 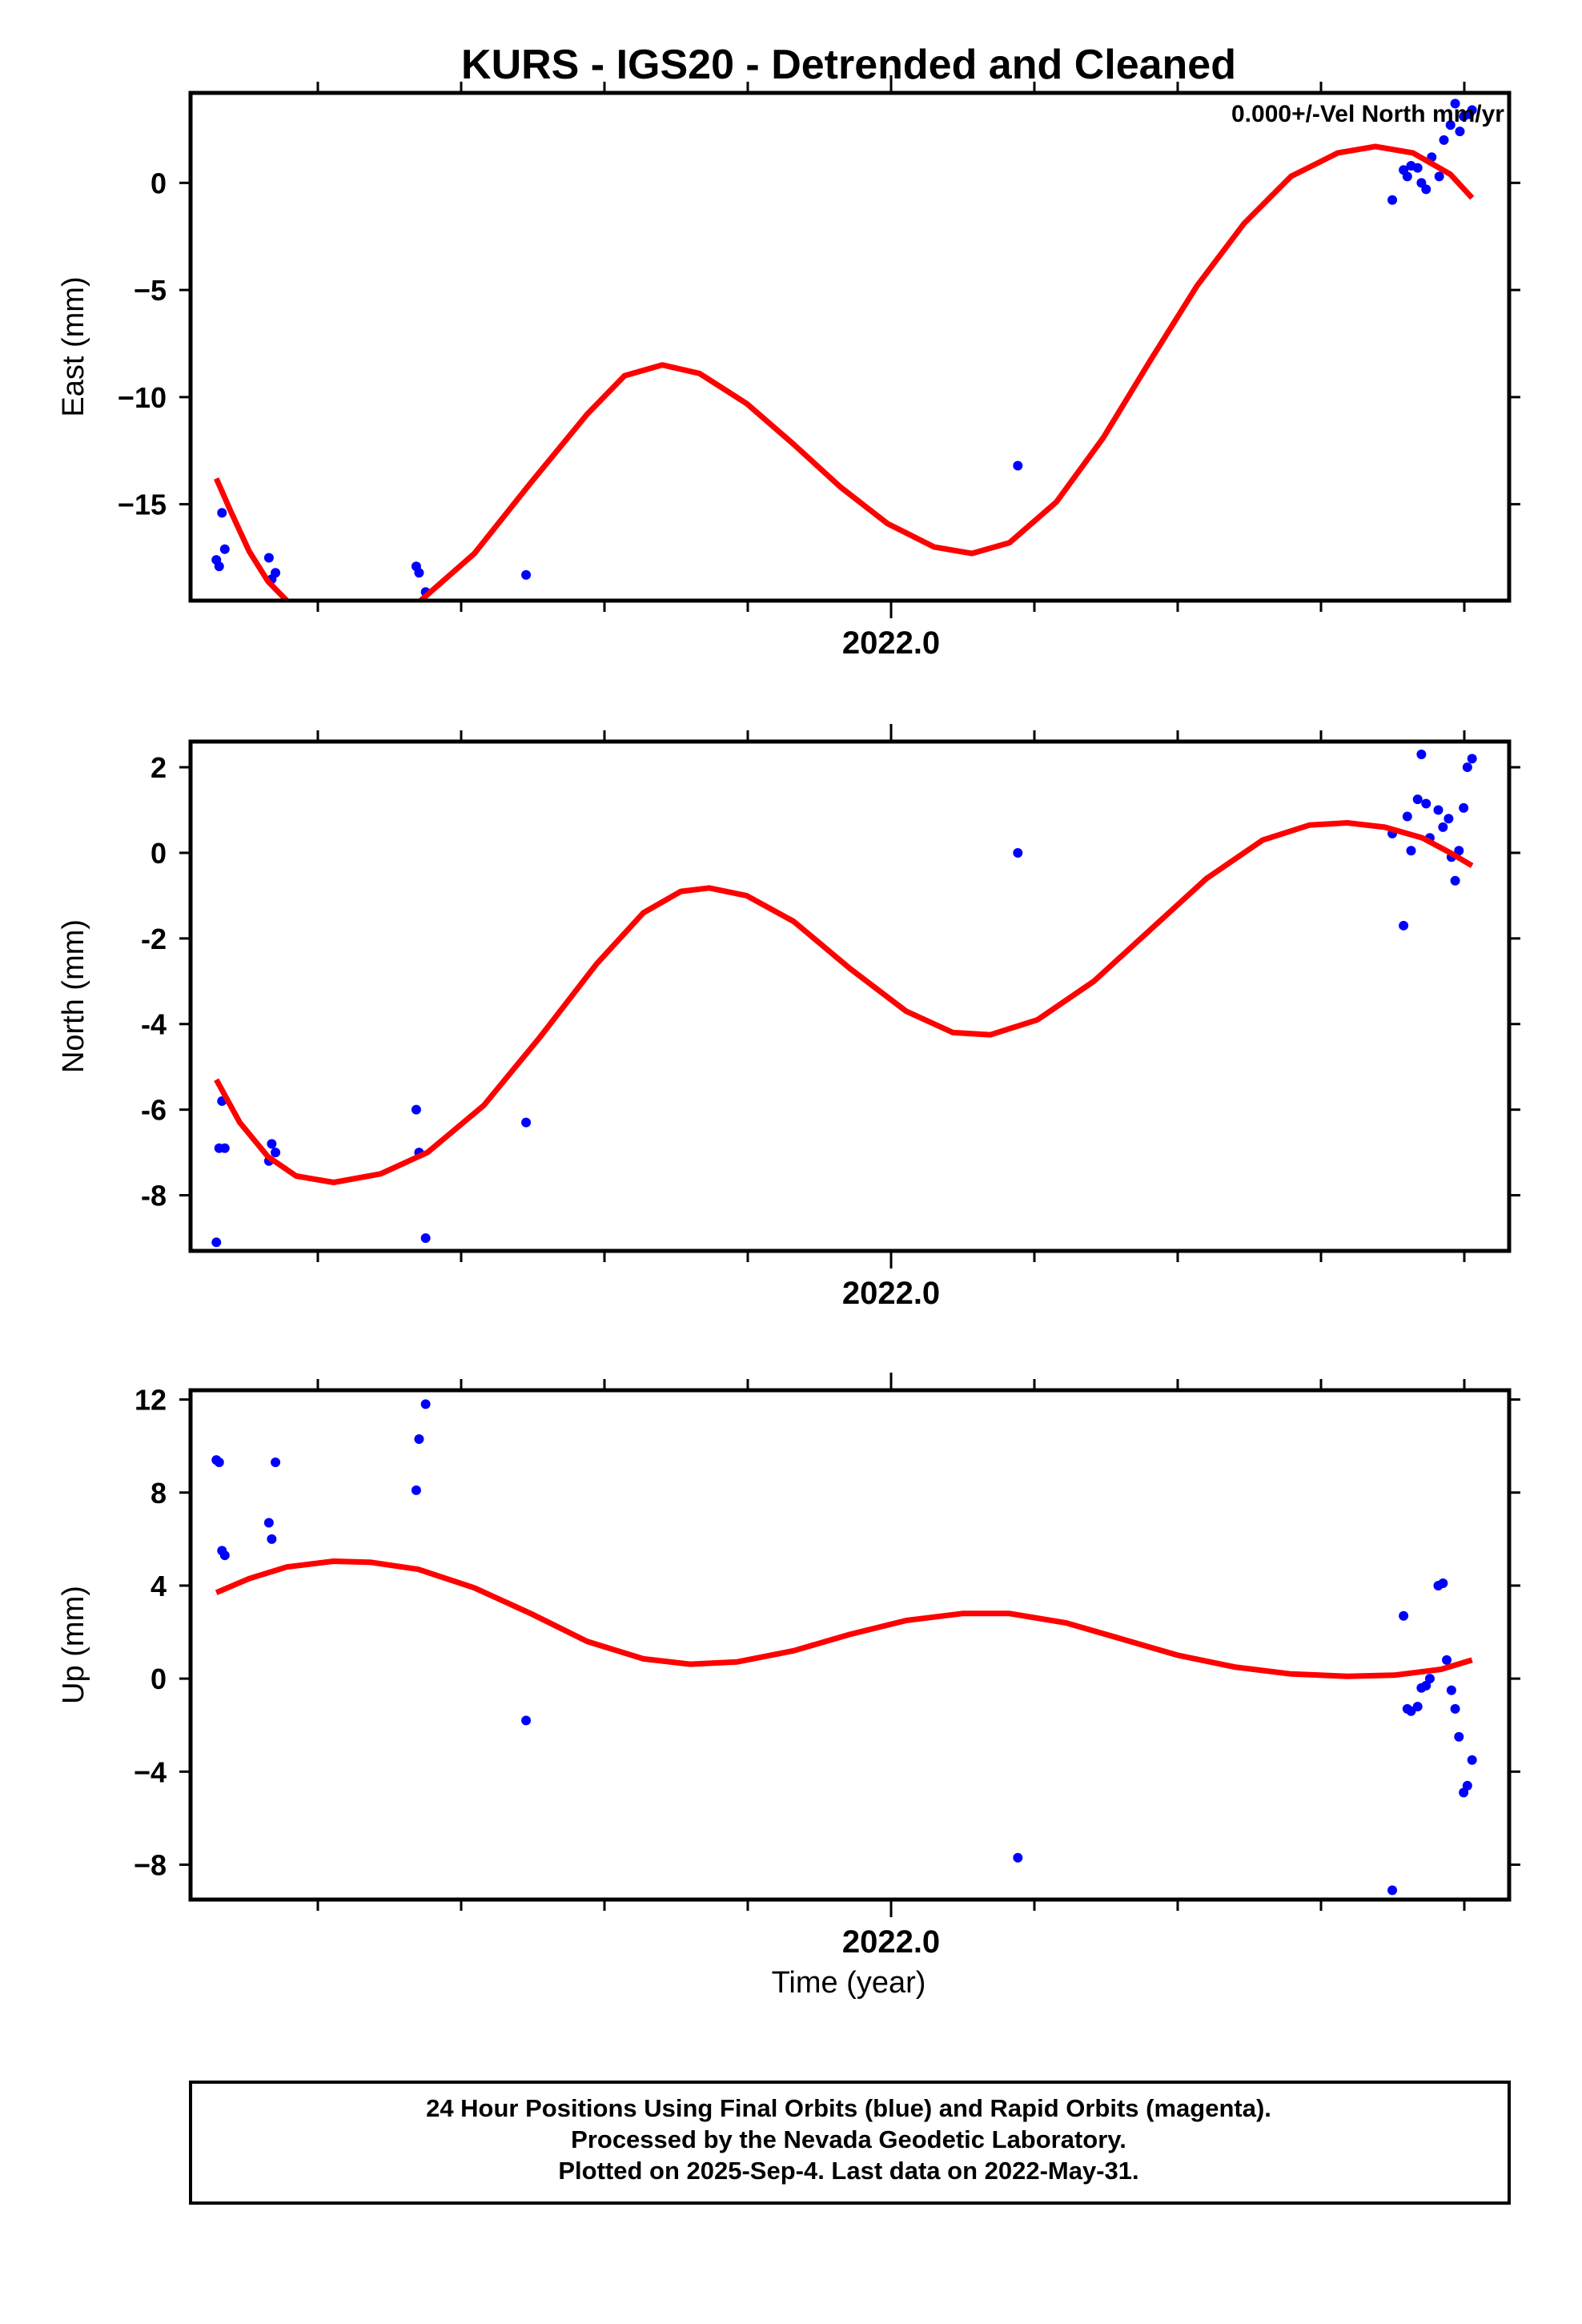 What do you see at coordinates (848, 65) in the screenshot?
I see `chart-title: KURS - IGS20 - Detrended and Cleaned` at bounding box center [848, 65].